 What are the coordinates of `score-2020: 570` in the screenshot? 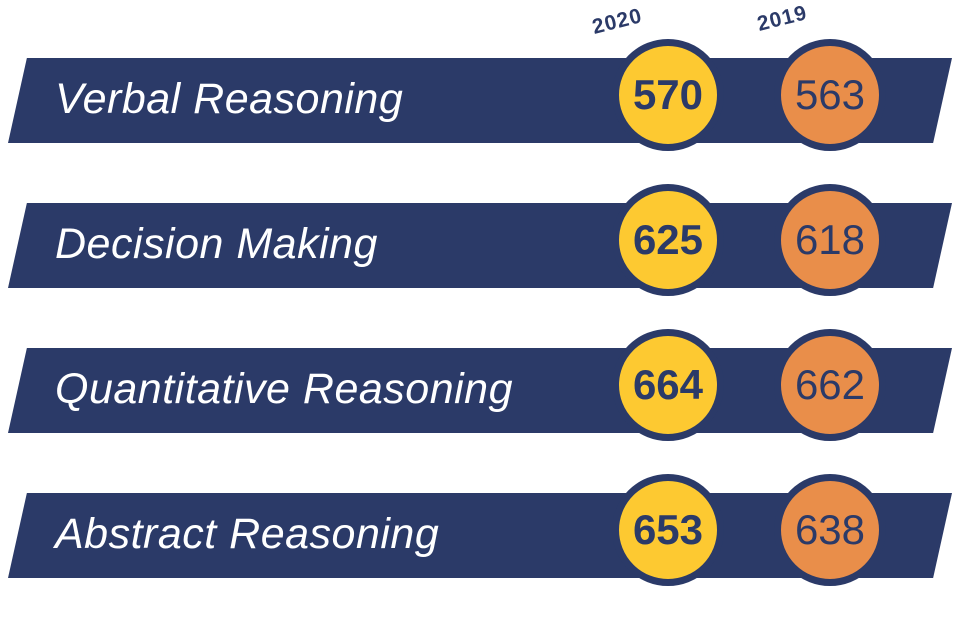 It's located at (668, 95).